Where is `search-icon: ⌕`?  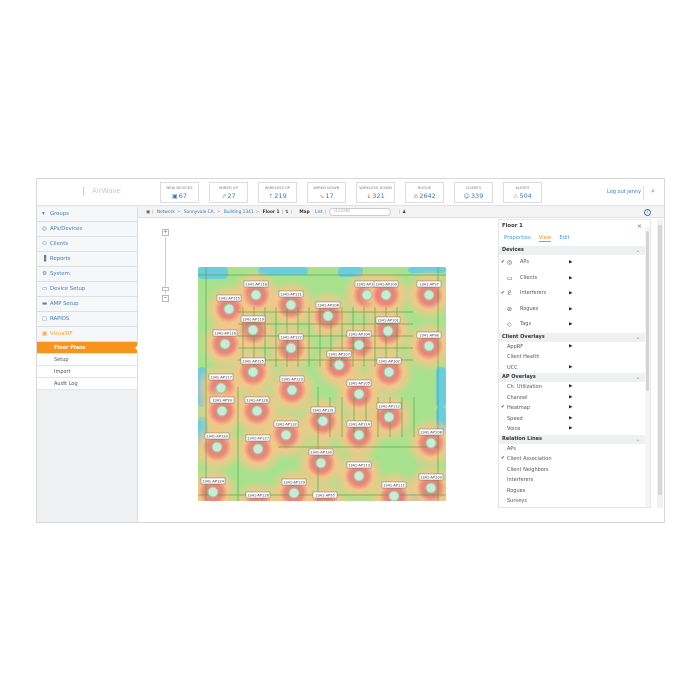 search-icon: ⌕ is located at coordinates (653, 191).